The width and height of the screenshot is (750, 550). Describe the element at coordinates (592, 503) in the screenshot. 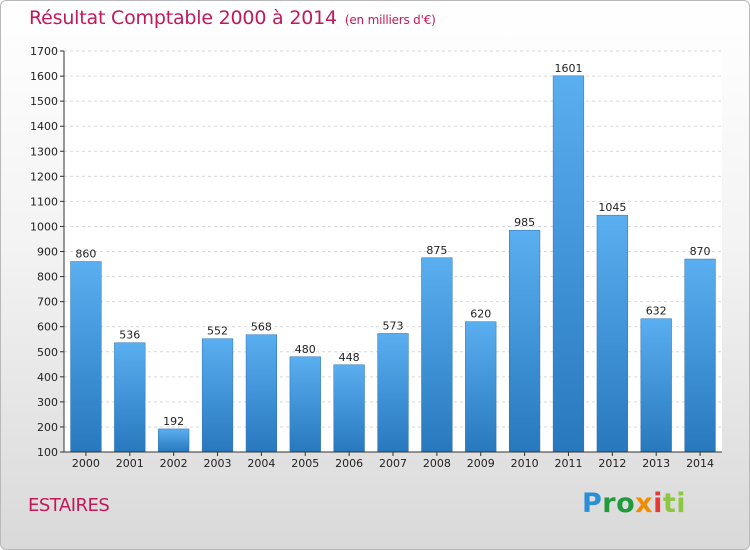

I see `logo-part: P` at that location.